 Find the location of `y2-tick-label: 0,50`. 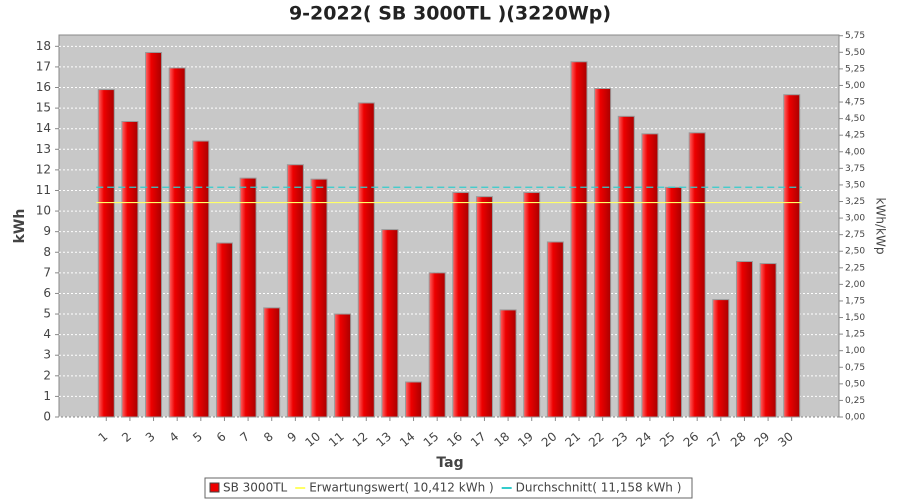

y2-tick-label: 0,50 is located at coordinates (855, 384).